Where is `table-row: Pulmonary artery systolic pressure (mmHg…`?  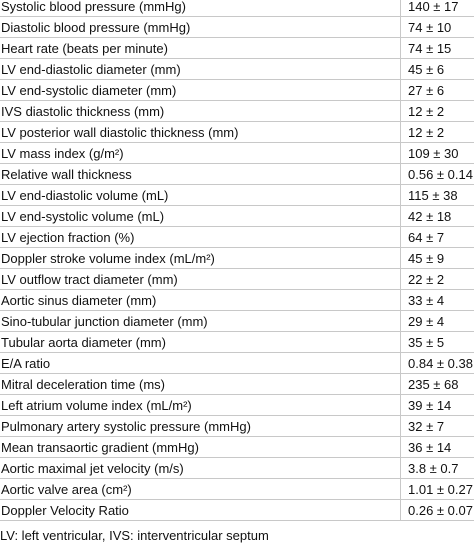
table-row: Pulmonary artery systolic pressure (mmHg… is located at coordinates (237, 426).